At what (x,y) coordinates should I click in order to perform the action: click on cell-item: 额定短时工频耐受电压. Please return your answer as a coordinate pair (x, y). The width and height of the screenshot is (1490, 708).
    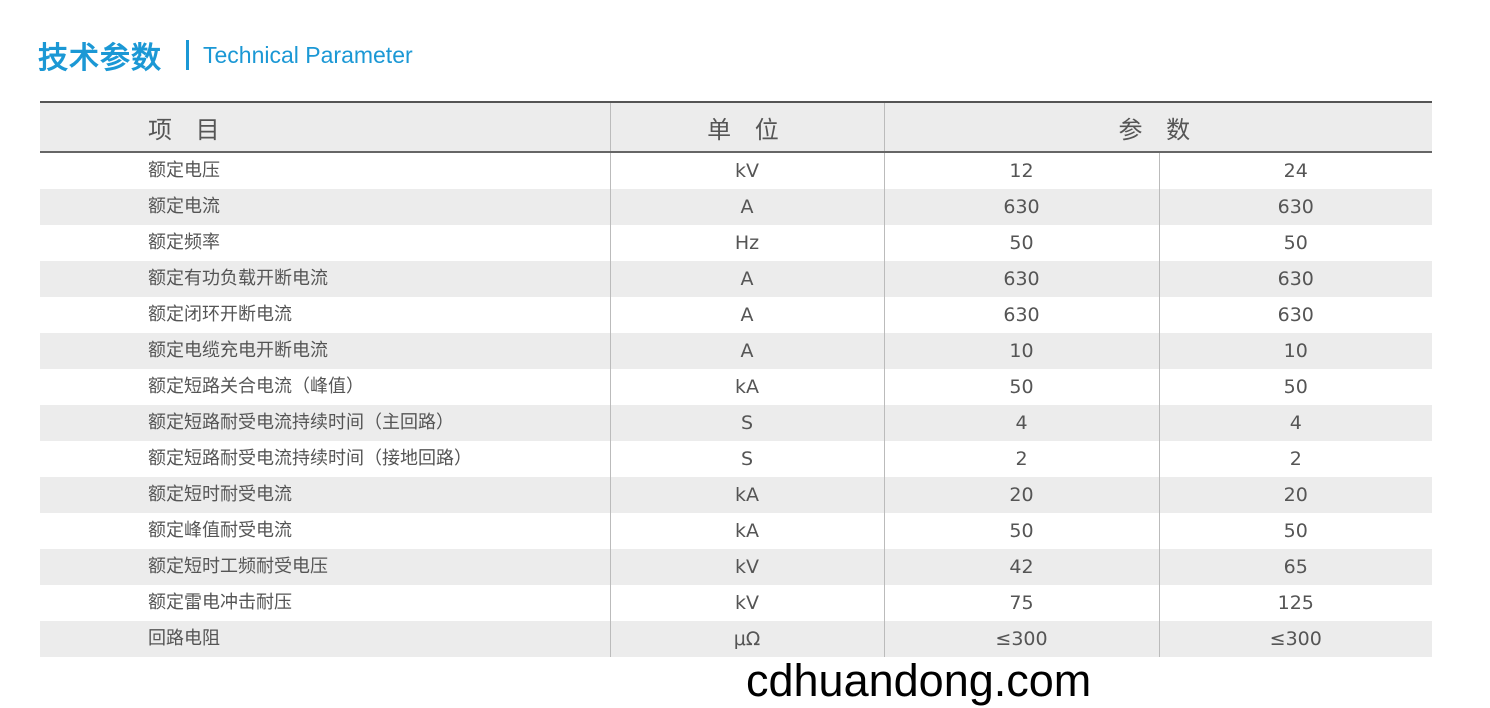
    Looking at the image, I should click on (325, 567).